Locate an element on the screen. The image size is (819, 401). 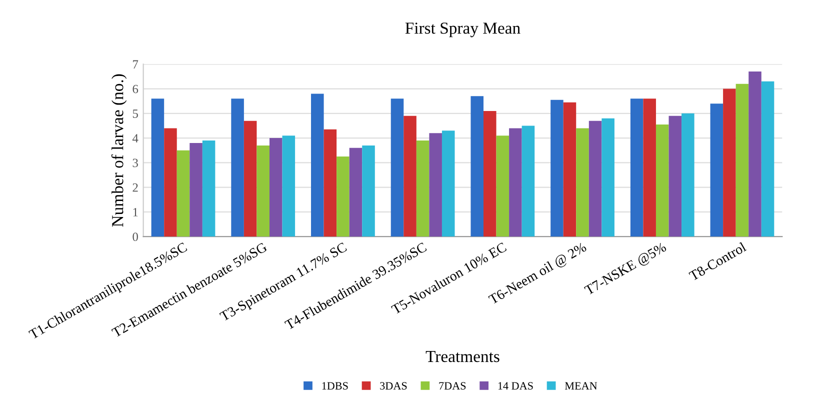
chart-title: First Spray Mean is located at coordinates (462, 30).